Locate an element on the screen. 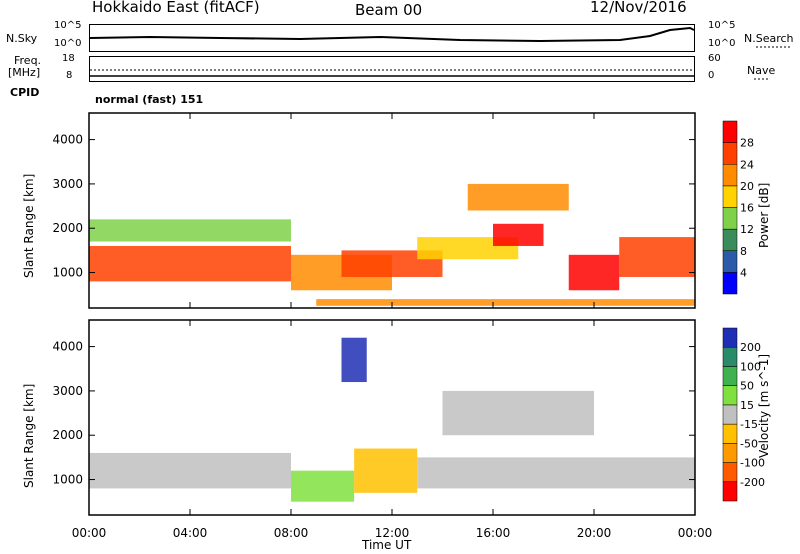 This screenshot has width=800, height=554. power-colorbar-tick: 28 is located at coordinates (747, 143).